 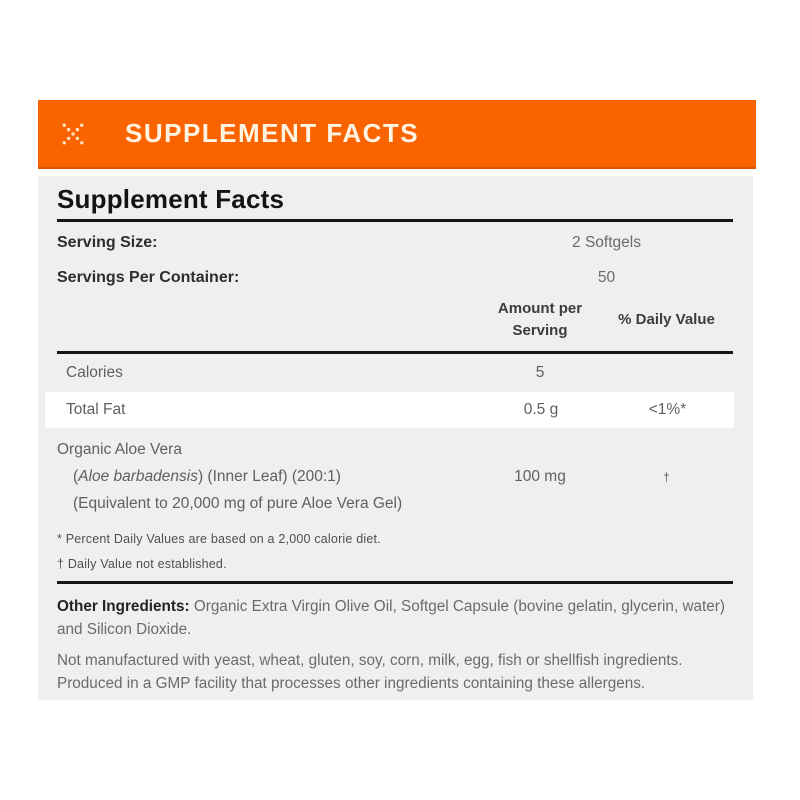 I want to click on calories-amount: 5, so click(x=540, y=372).